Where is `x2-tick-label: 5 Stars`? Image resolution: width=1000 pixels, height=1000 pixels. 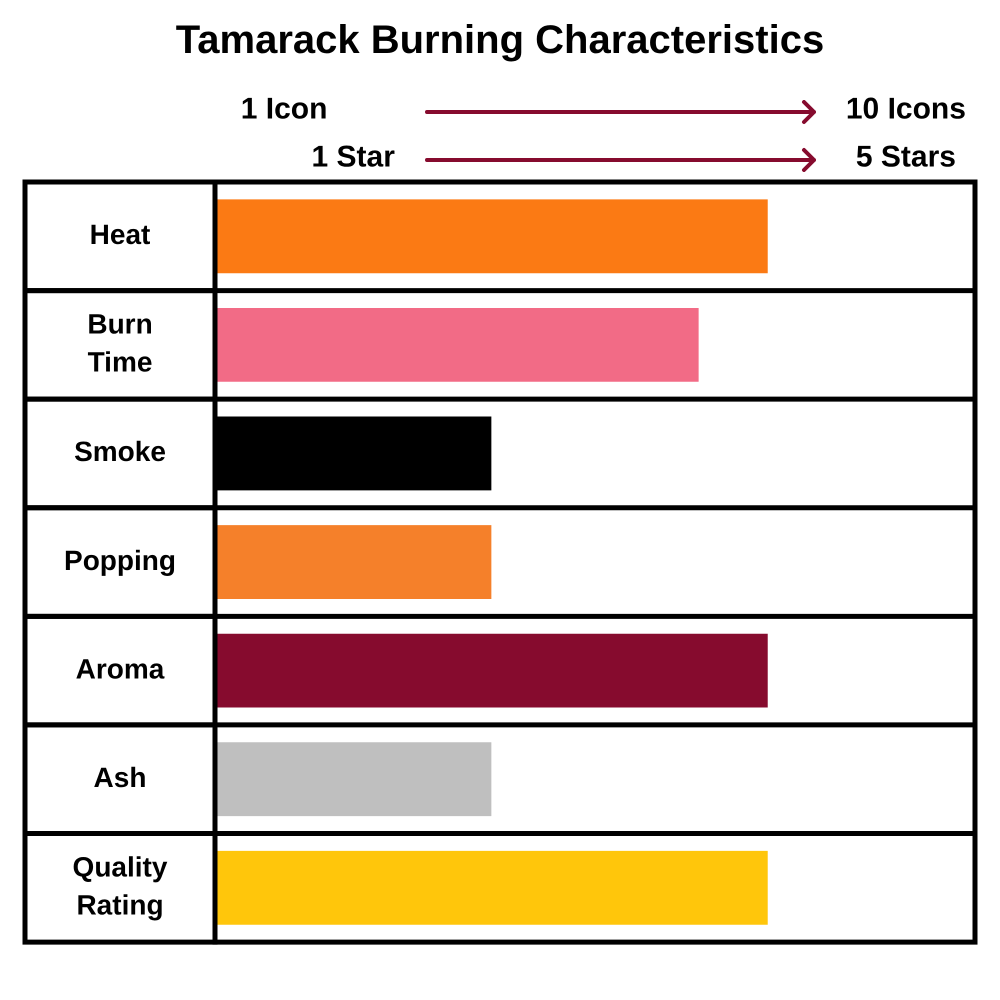 x2-tick-label: 5 Stars is located at coordinates (906, 157).